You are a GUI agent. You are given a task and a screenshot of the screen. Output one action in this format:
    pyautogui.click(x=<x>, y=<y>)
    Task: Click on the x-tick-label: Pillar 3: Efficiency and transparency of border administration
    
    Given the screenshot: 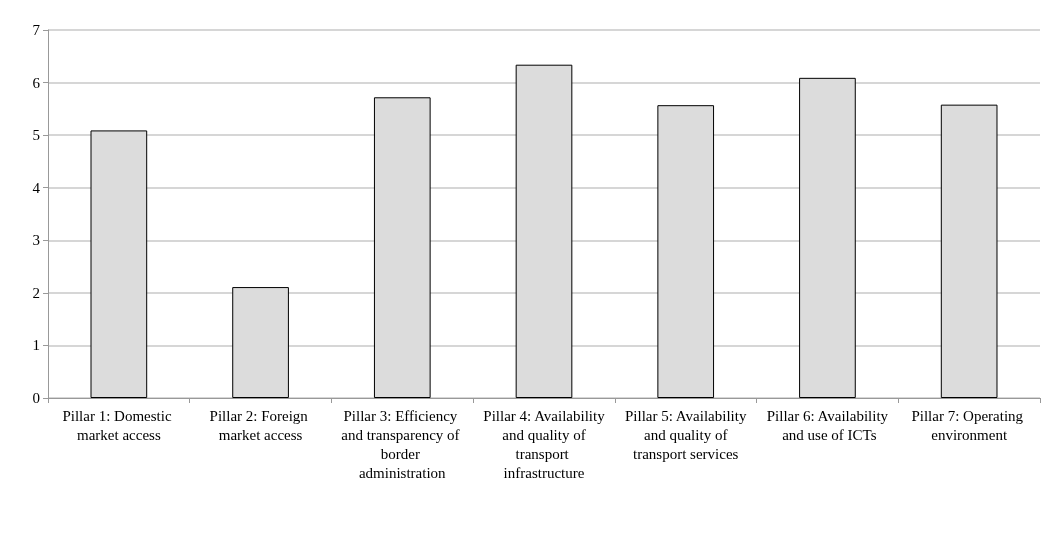 What is the action you would take?
    pyautogui.click(x=402, y=444)
    